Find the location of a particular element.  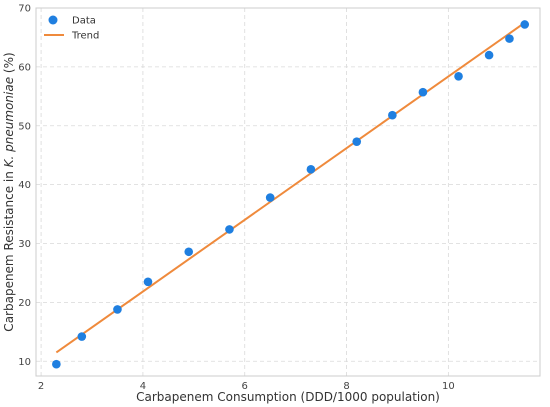

y-axis-label-prefix: Carbapenem Resistance in is located at coordinates (9, 249).